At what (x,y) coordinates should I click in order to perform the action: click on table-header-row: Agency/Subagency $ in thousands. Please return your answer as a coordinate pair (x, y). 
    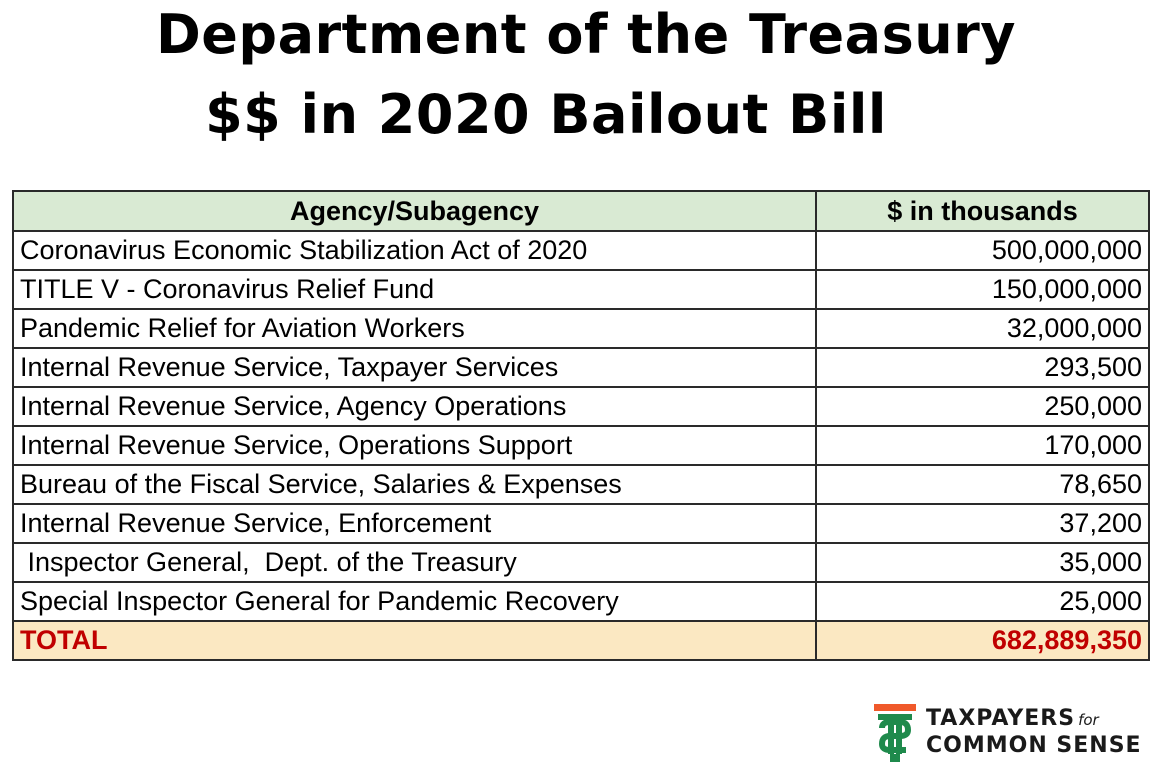
    Looking at the image, I should click on (581, 211).